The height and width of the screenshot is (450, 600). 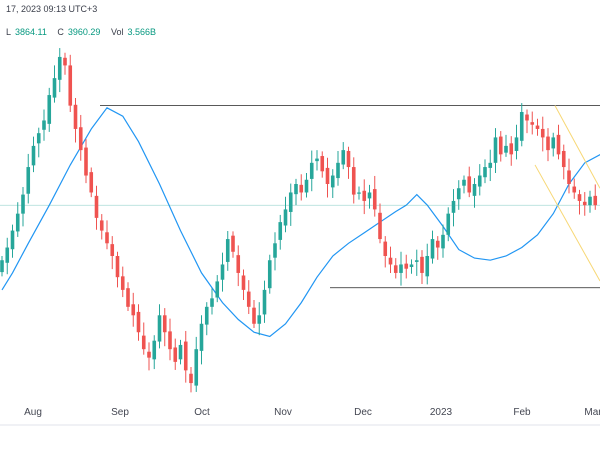 I want to click on ohlc-close: C 3960.29, so click(x=80, y=32).